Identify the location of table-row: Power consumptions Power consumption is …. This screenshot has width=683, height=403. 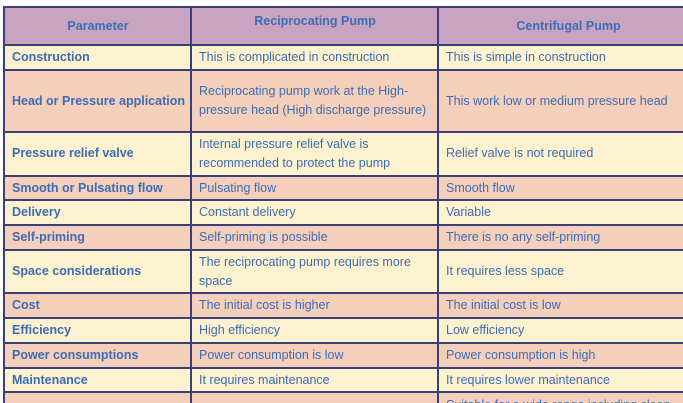
(343, 355).